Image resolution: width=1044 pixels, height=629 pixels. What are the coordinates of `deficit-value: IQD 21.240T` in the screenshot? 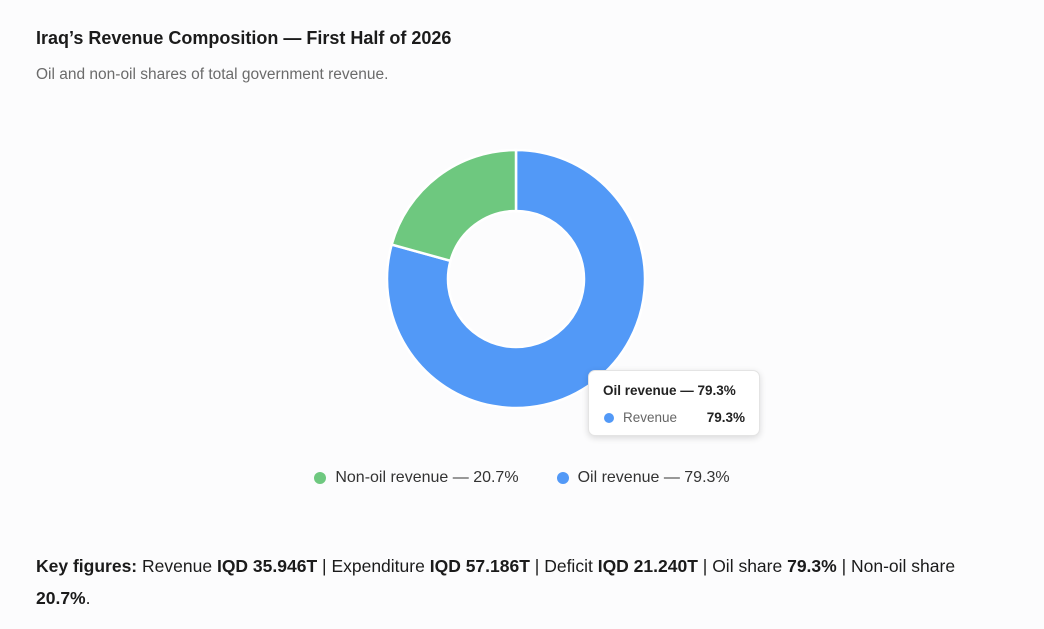 It's located at (648, 566).